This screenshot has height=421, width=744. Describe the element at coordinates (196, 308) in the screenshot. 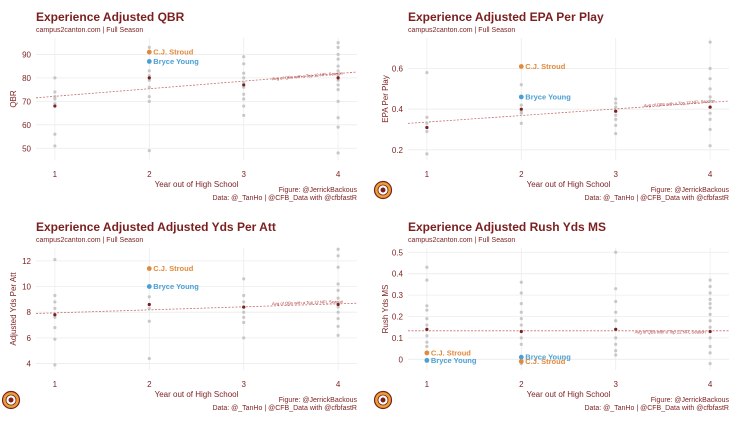

I see `trend-line` at that location.